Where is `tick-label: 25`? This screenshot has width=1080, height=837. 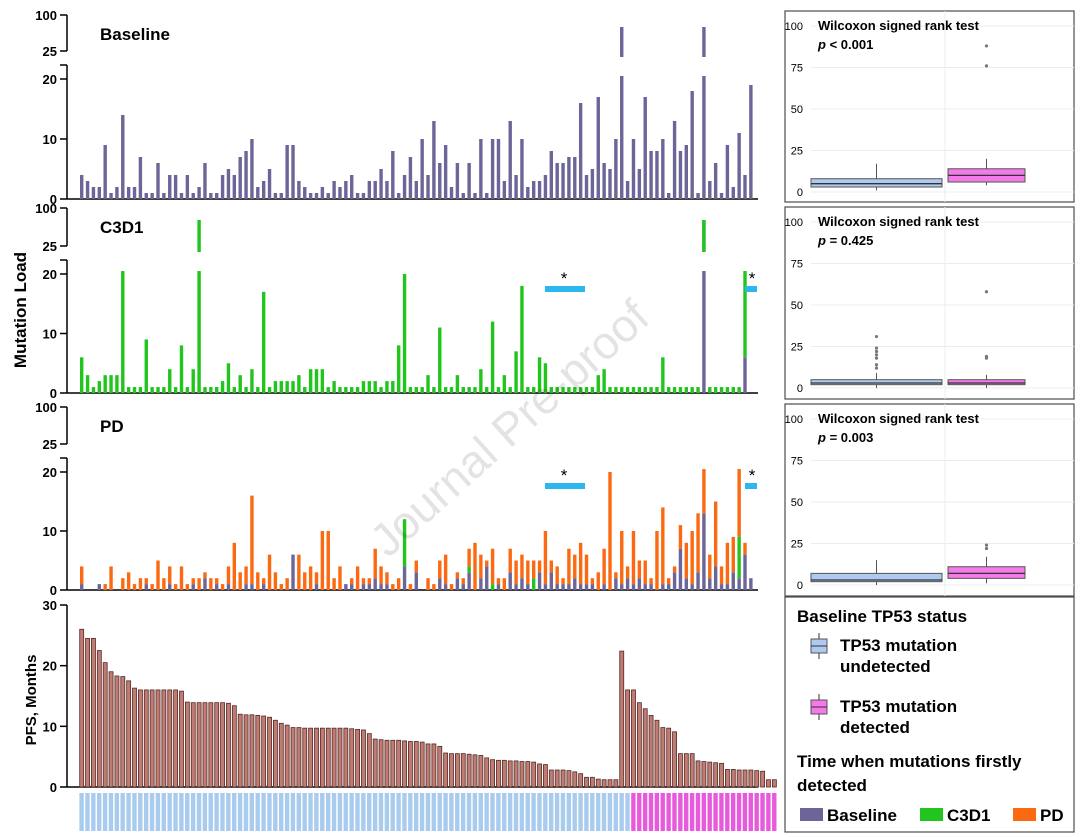
tick-label: 25 is located at coordinates (50, 51).